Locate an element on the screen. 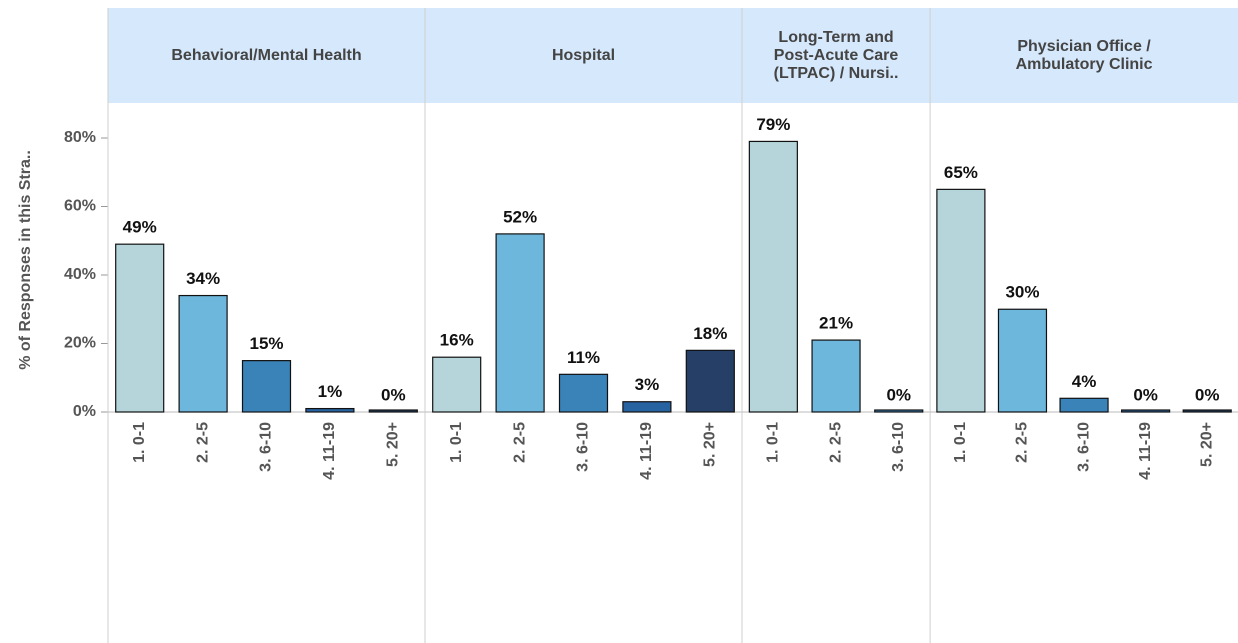  panel-title: Long-Term and is located at coordinates (835, 37).